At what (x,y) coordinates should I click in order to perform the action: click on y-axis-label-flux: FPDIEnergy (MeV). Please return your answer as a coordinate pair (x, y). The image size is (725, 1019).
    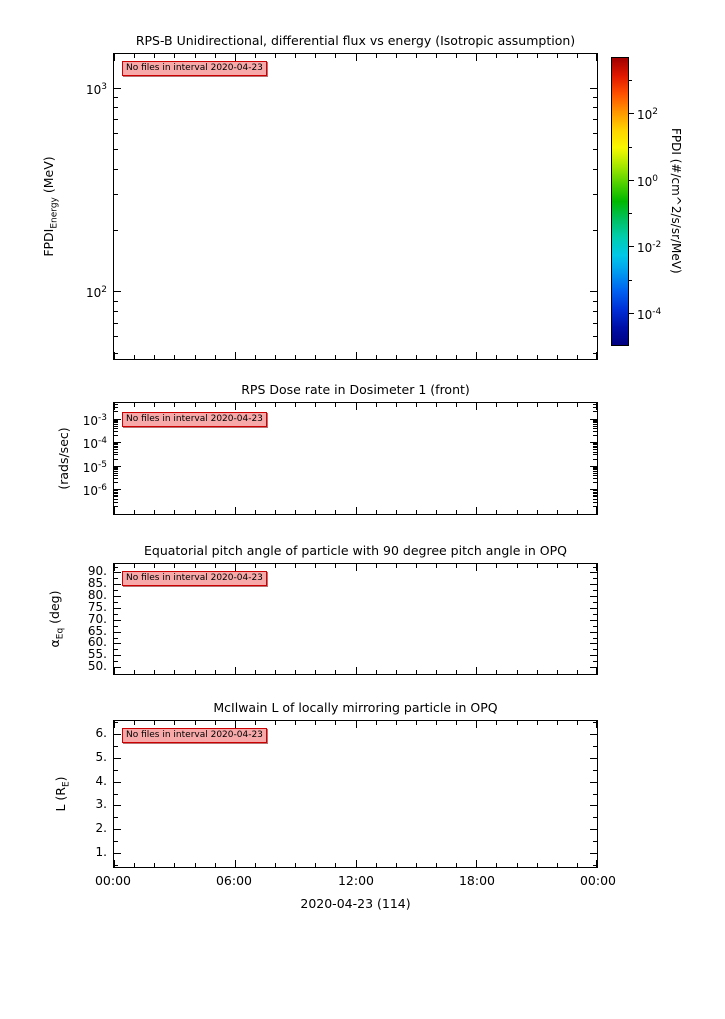
    Looking at the image, I should click on (50, 206).